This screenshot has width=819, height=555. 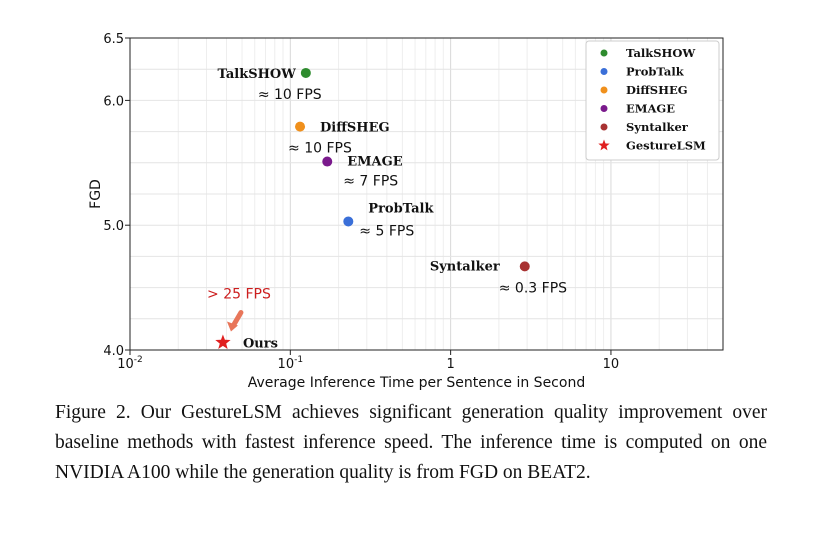 I want to click on point-label-emage: EMAGE, so click(x=374, y=162).